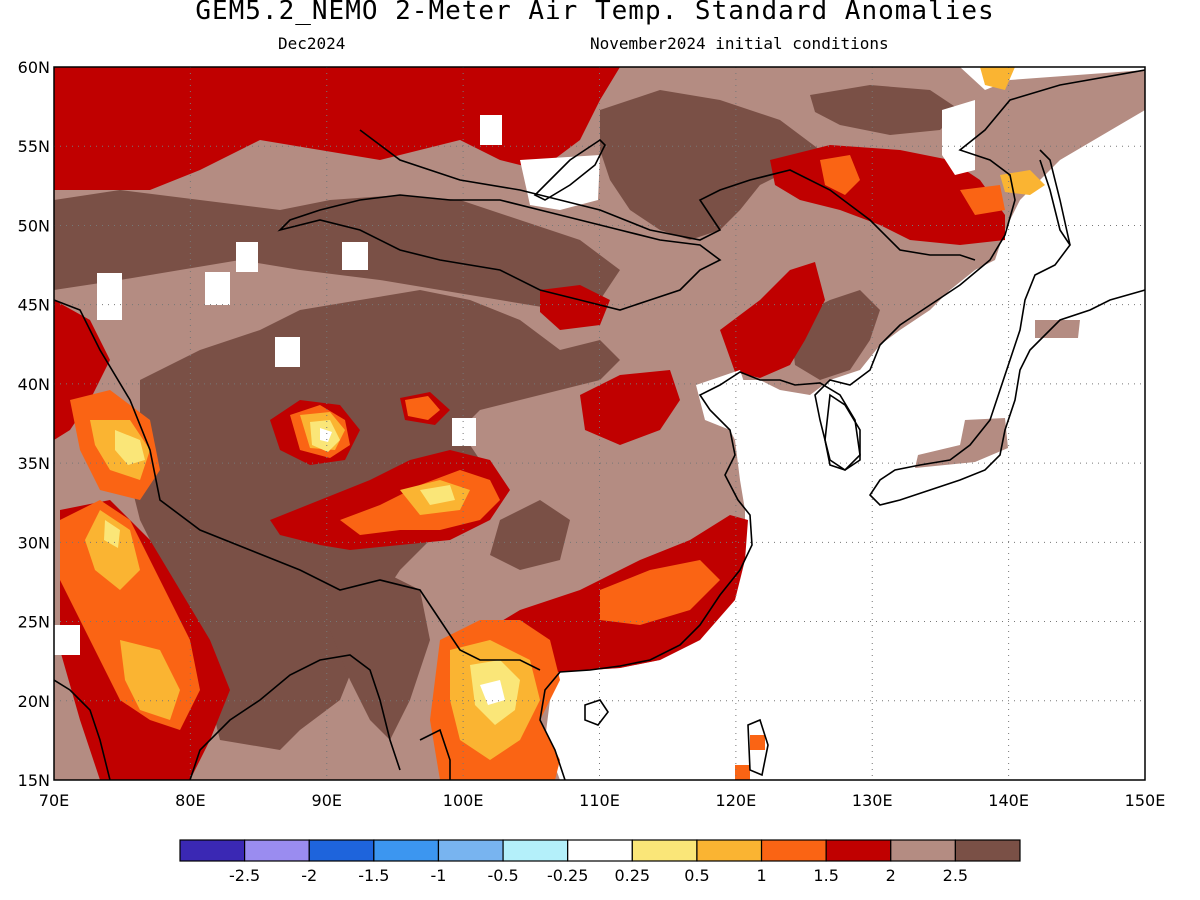 The width and height of the screenshot is (1200, 900). I want to click on lat-tick-label: 40N, so click(34, 384).